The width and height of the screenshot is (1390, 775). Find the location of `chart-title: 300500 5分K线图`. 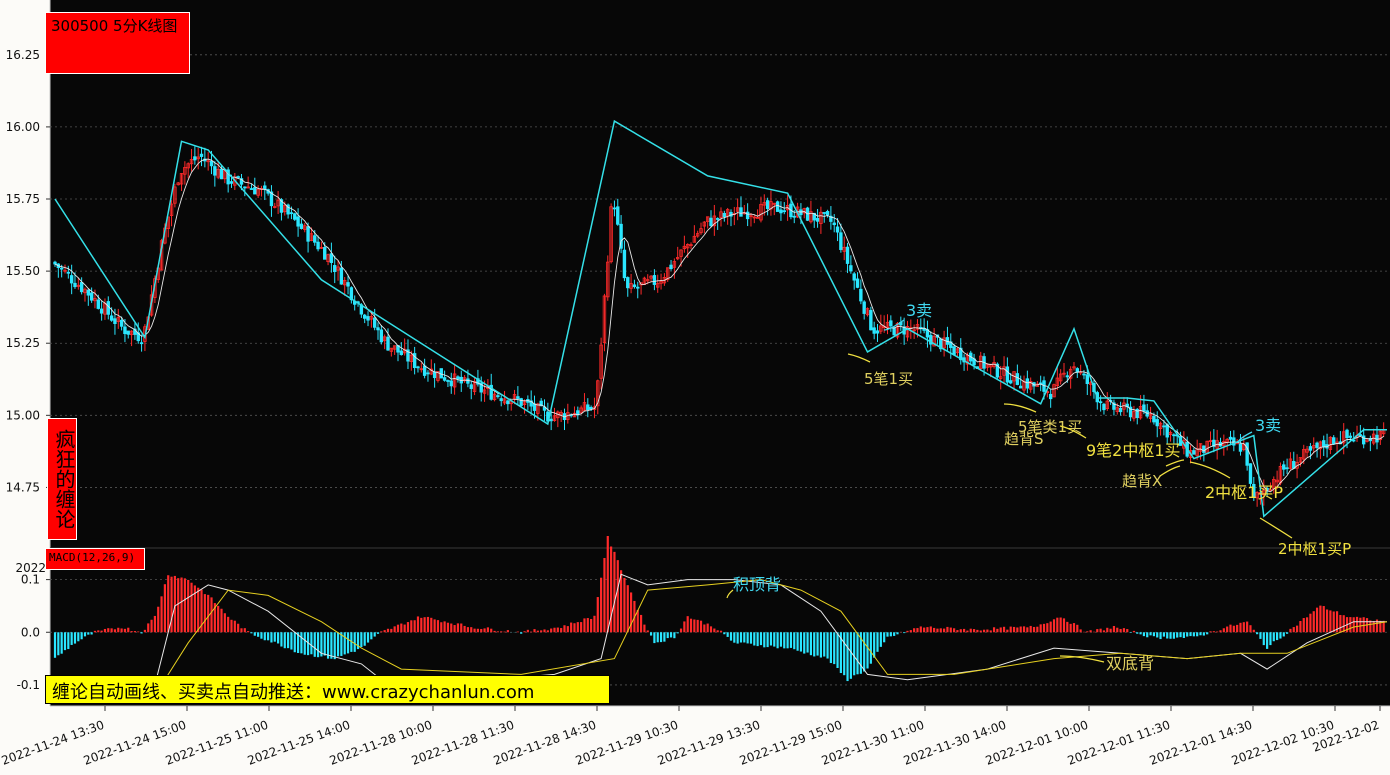

chart-title: 300500 5分K线图 is located at coordinates (117, 43).